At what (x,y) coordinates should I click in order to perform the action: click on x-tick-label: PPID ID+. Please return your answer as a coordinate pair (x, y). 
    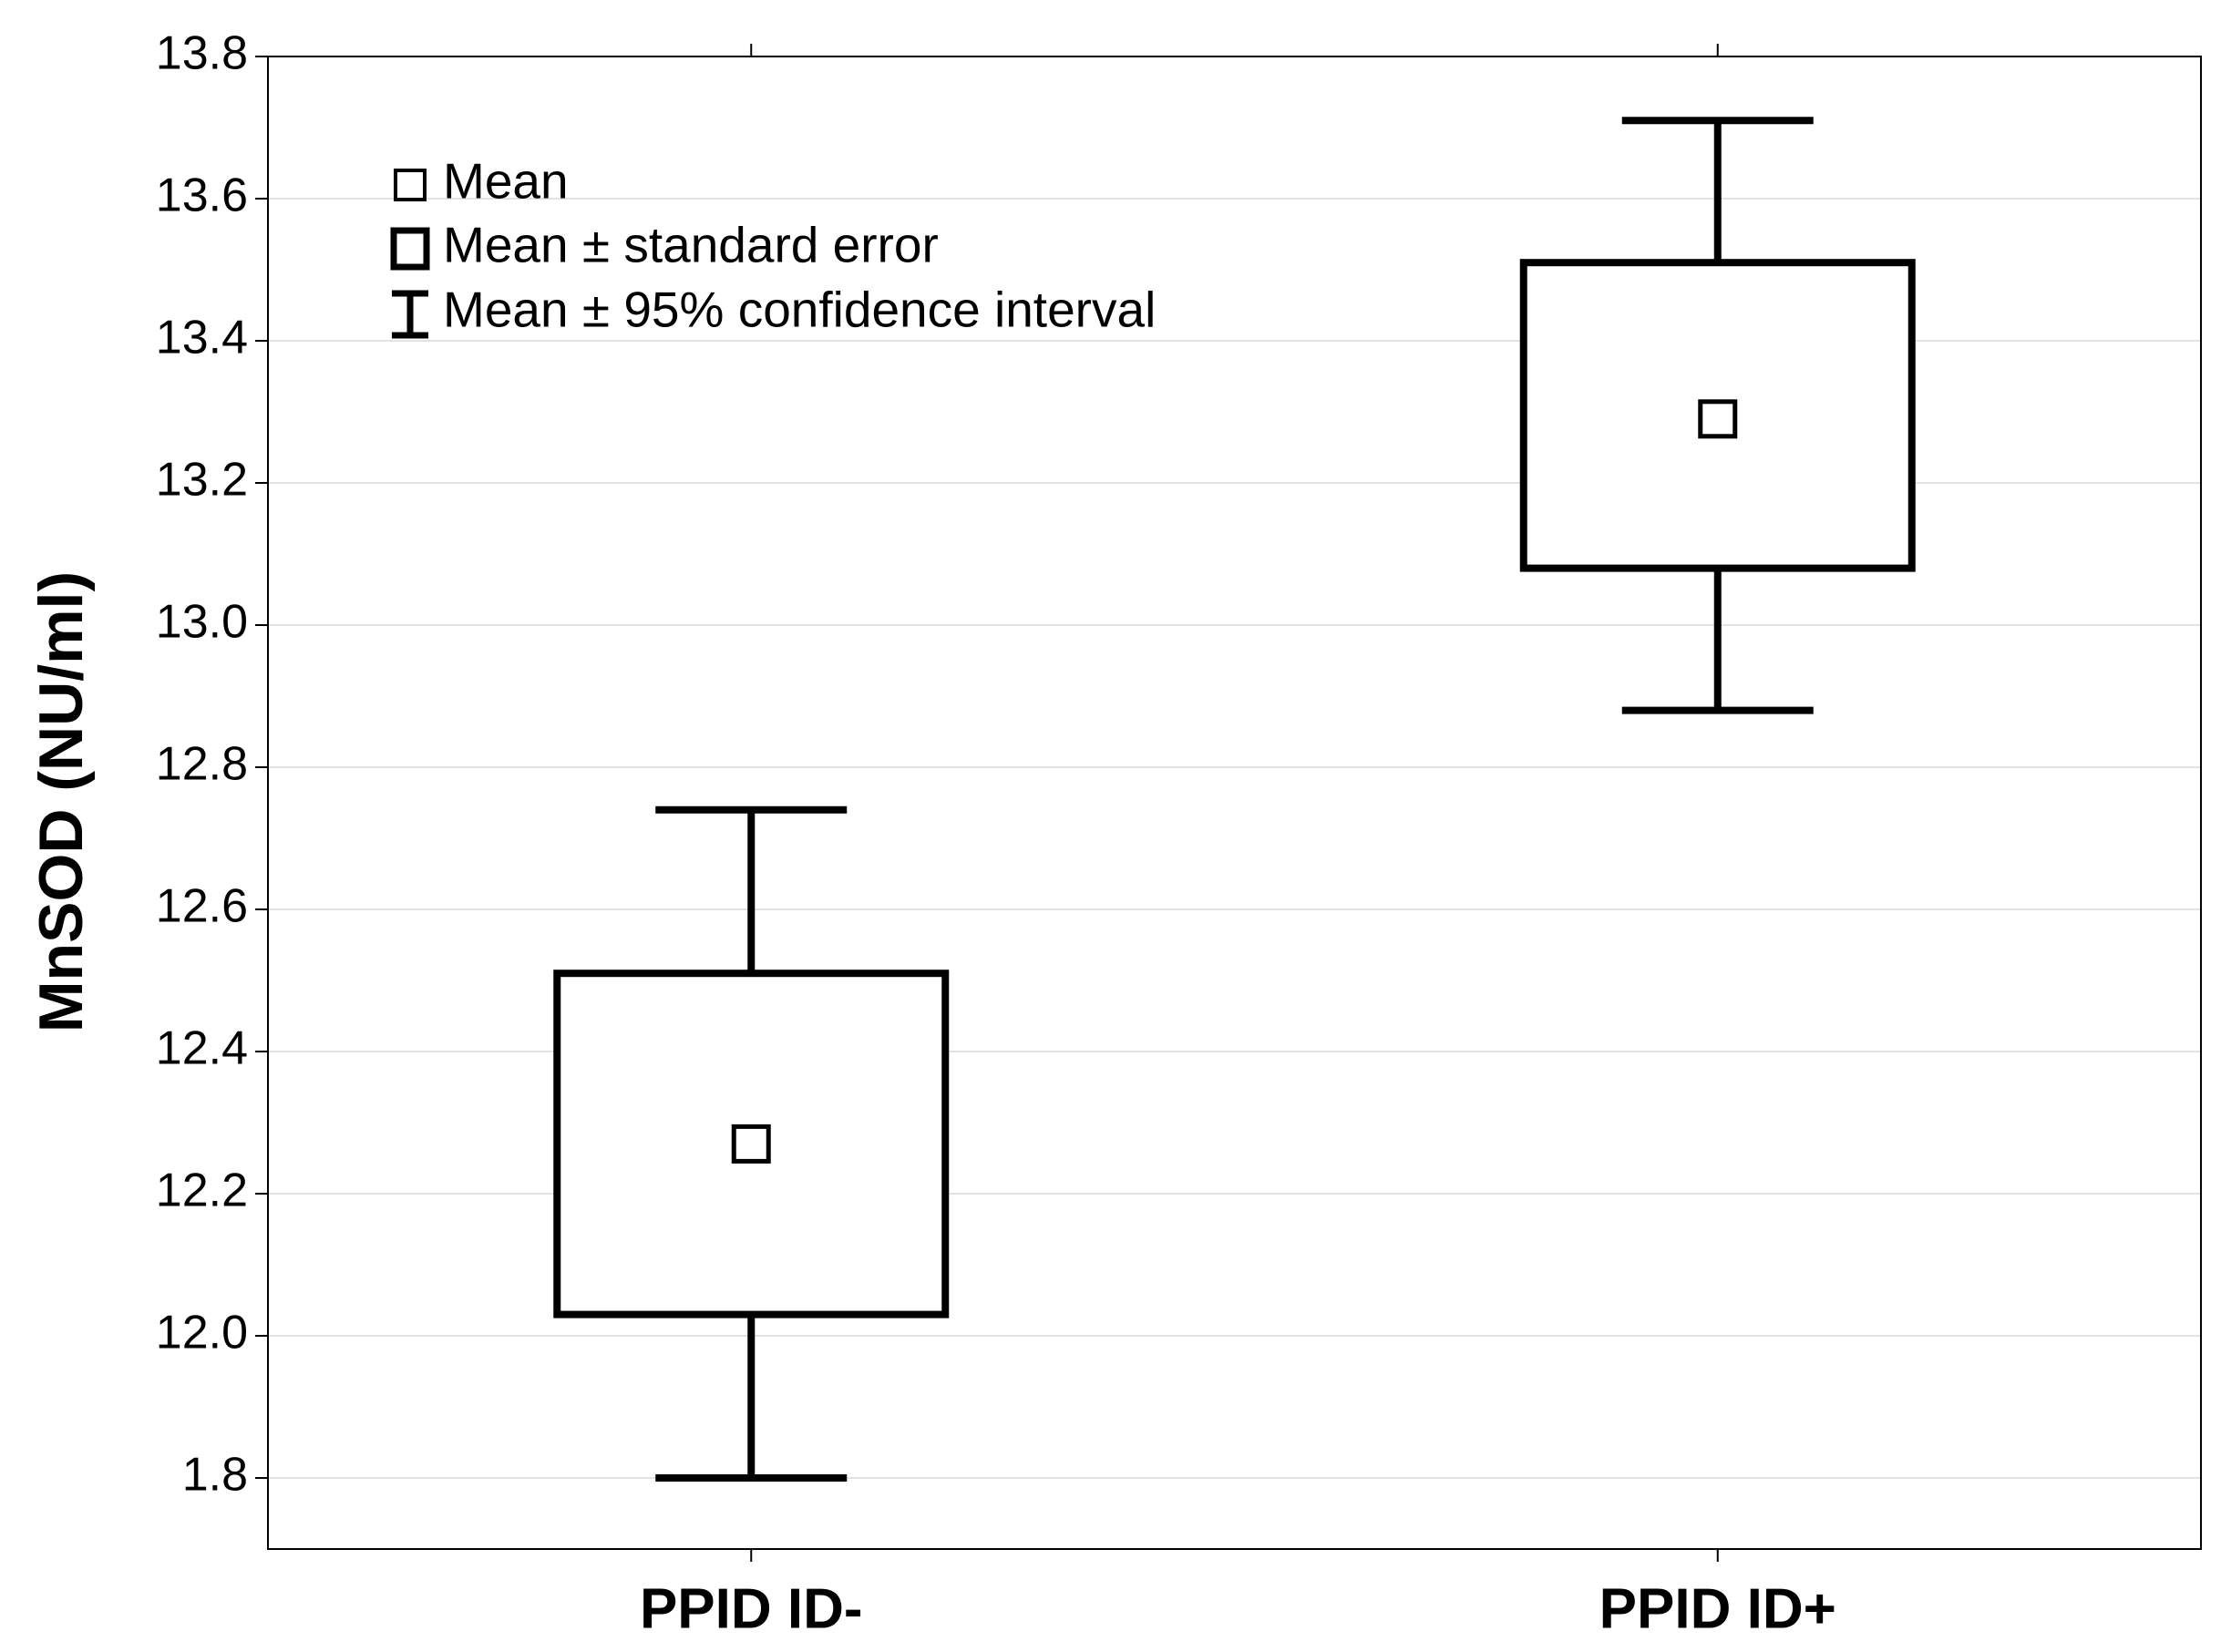
    Looking at the image, I should click on (1717, 1608).